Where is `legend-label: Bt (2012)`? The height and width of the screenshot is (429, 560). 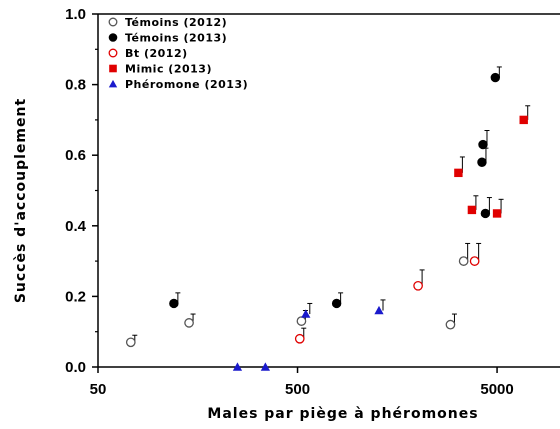 legend-label: Bt (2012) is located at coordinates (156, 53).